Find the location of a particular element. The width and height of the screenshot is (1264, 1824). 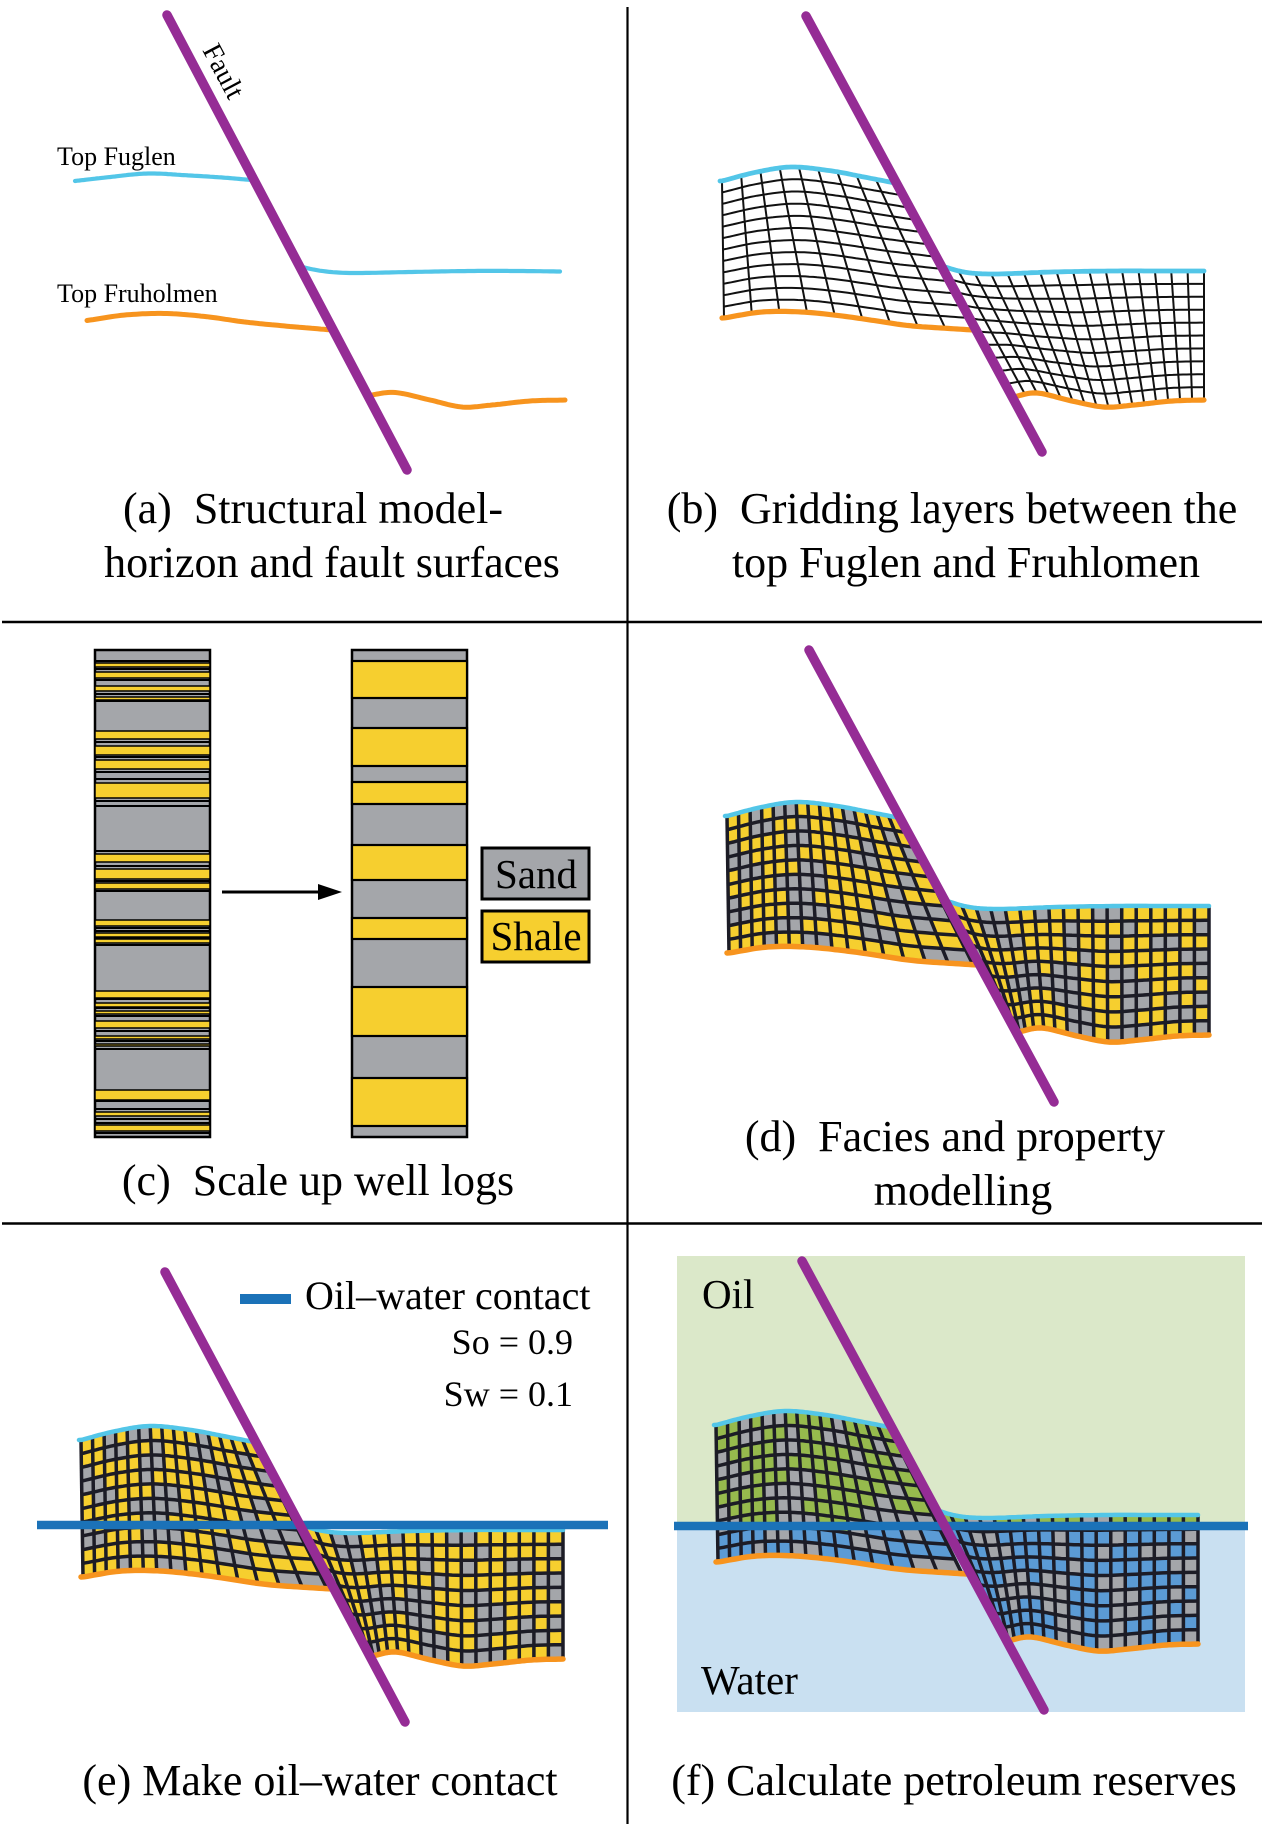

svg-text: Oil is located at coordinates (728, 1294).